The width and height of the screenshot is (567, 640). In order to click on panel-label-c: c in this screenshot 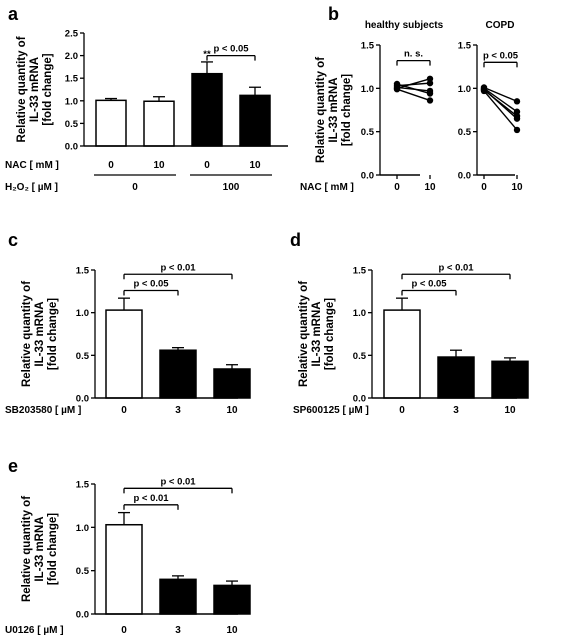, I will do `click(13, 240)`.